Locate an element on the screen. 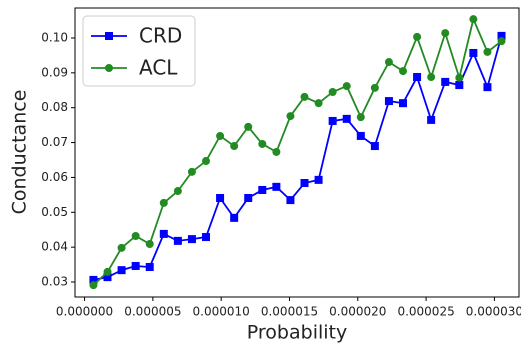 The height and width of the screenshot is (345, 521). y-tick-label: 0.07 is located at coordinates (54, 142).